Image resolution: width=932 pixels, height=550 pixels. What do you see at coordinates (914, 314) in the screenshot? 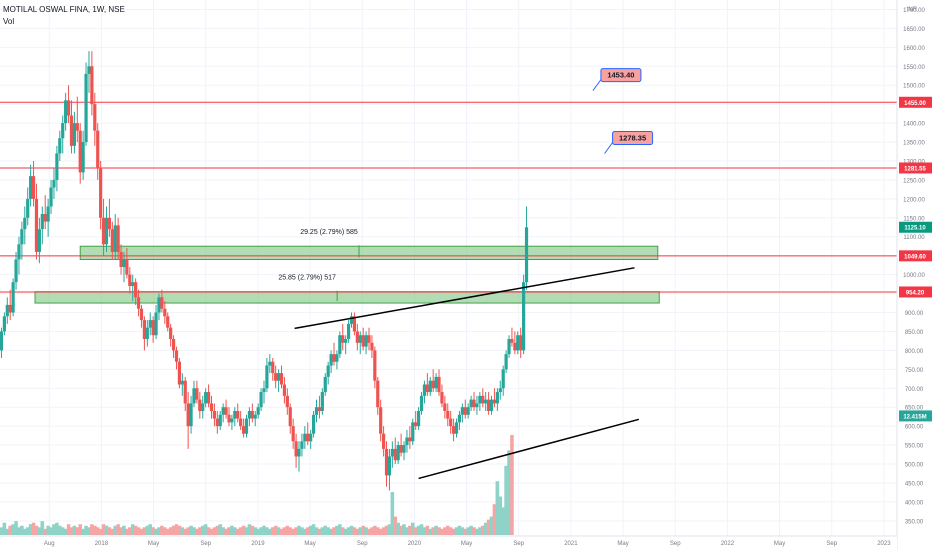
I see `y-tick-label: 900.00` at bounding box center [914, 314].